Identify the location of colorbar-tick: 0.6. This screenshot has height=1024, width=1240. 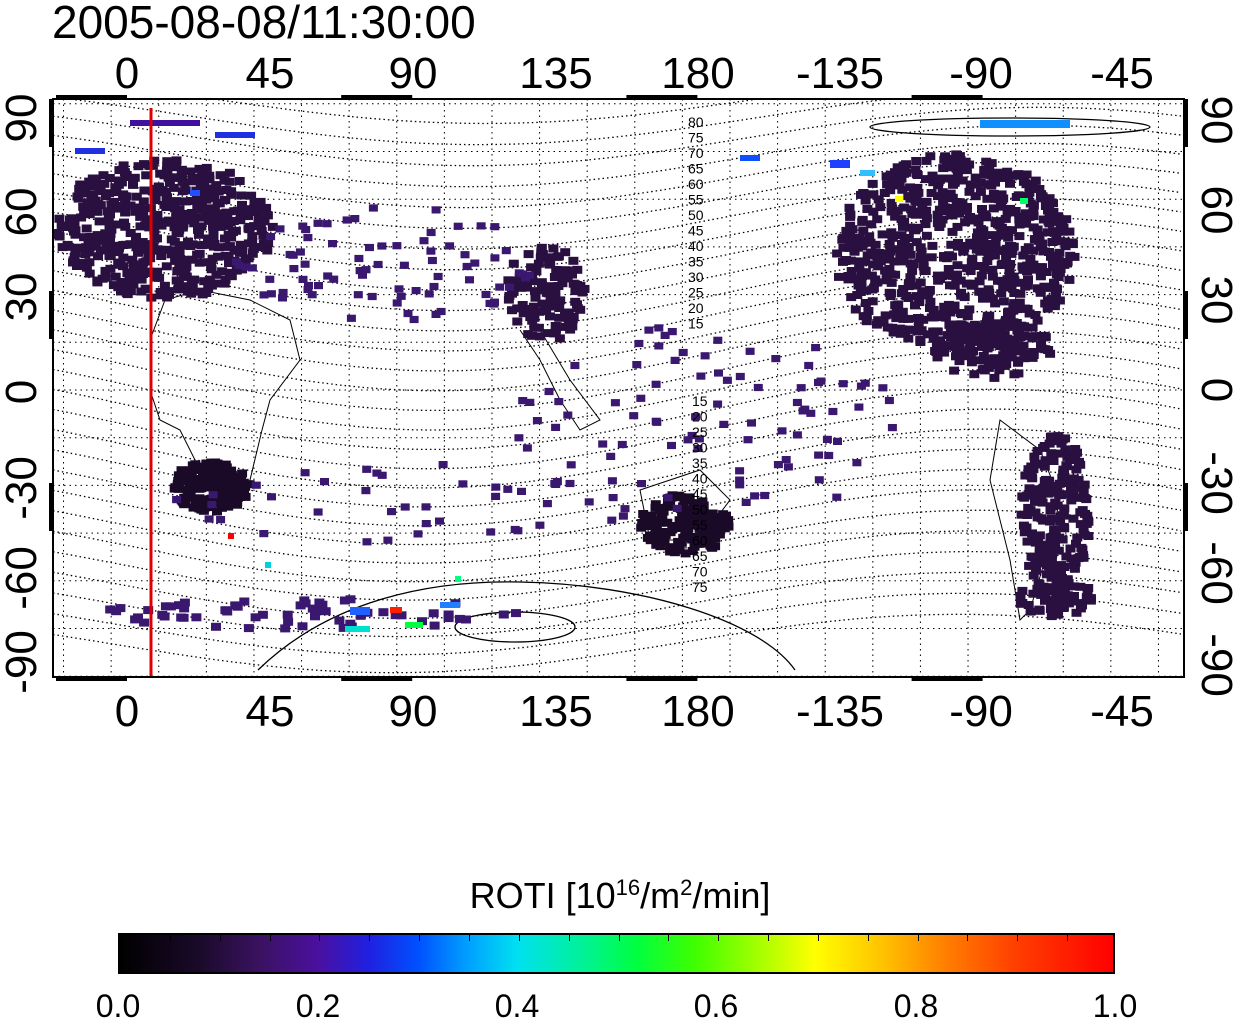
(716, 1006).